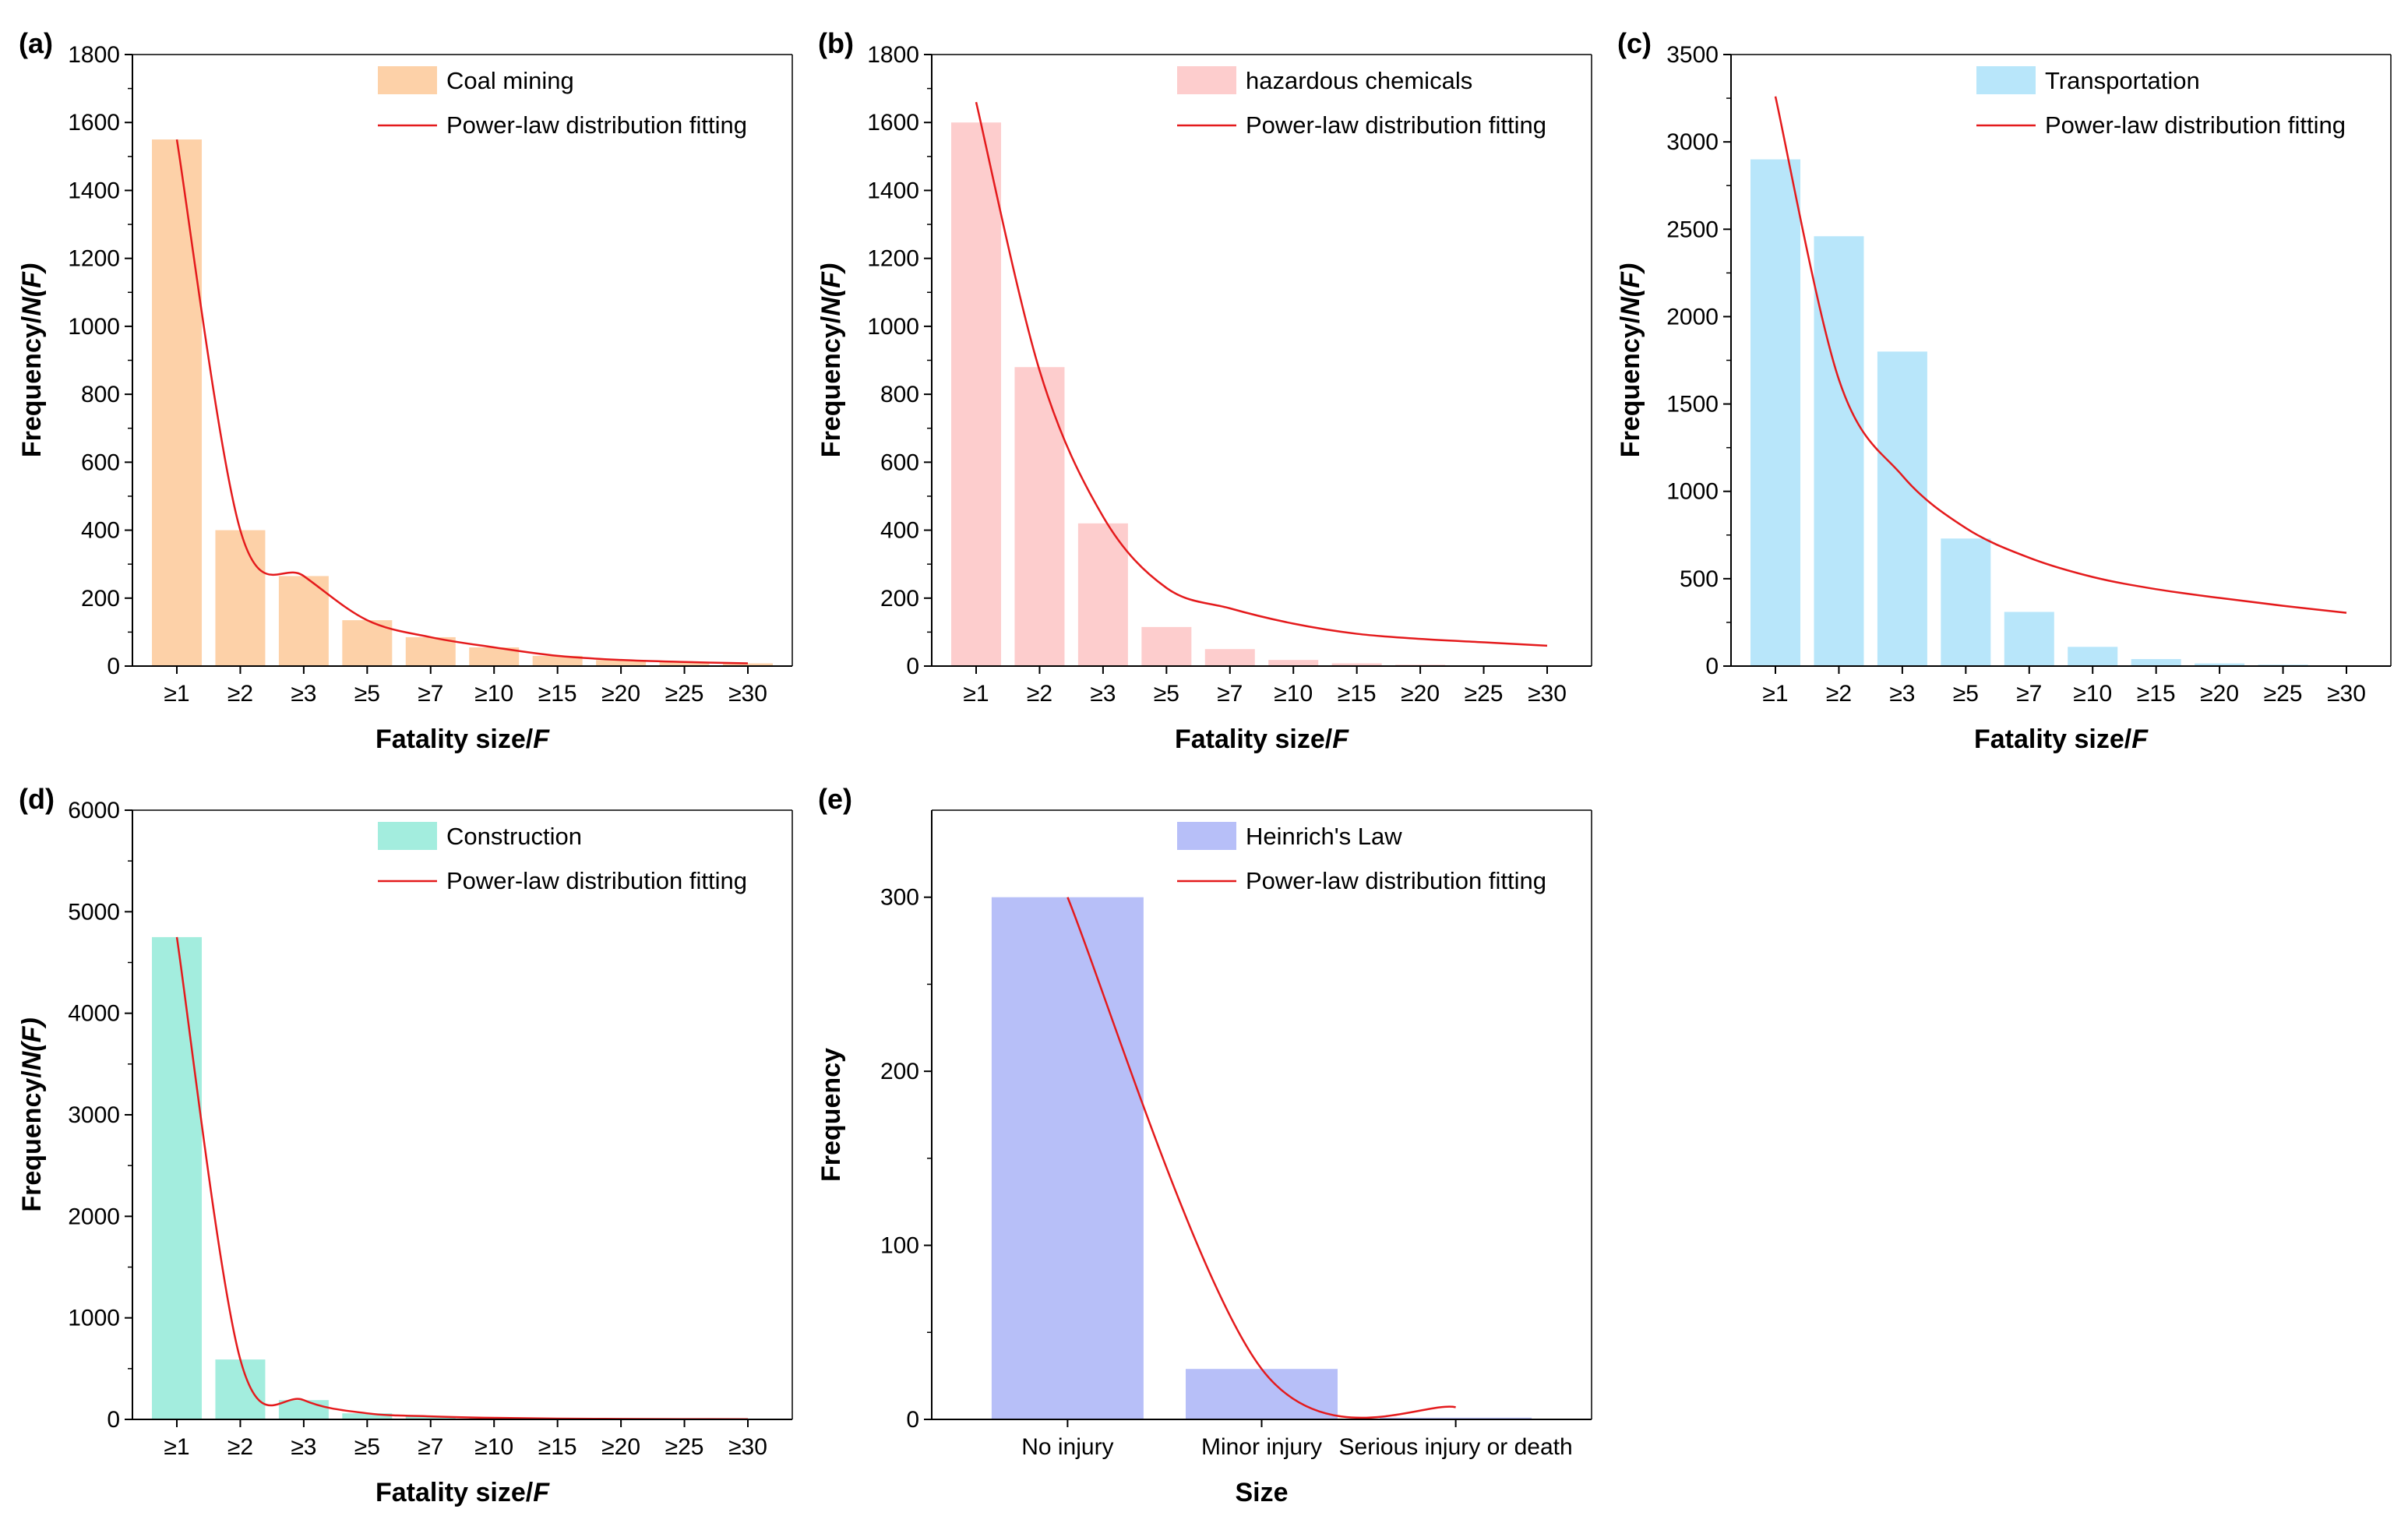 This screenshot has height=1516, width=2408. What do you see at coordinates (514, 836) in the screenshot?
I see `legend-label-bar: Construction` at bounding box center [514, 836].